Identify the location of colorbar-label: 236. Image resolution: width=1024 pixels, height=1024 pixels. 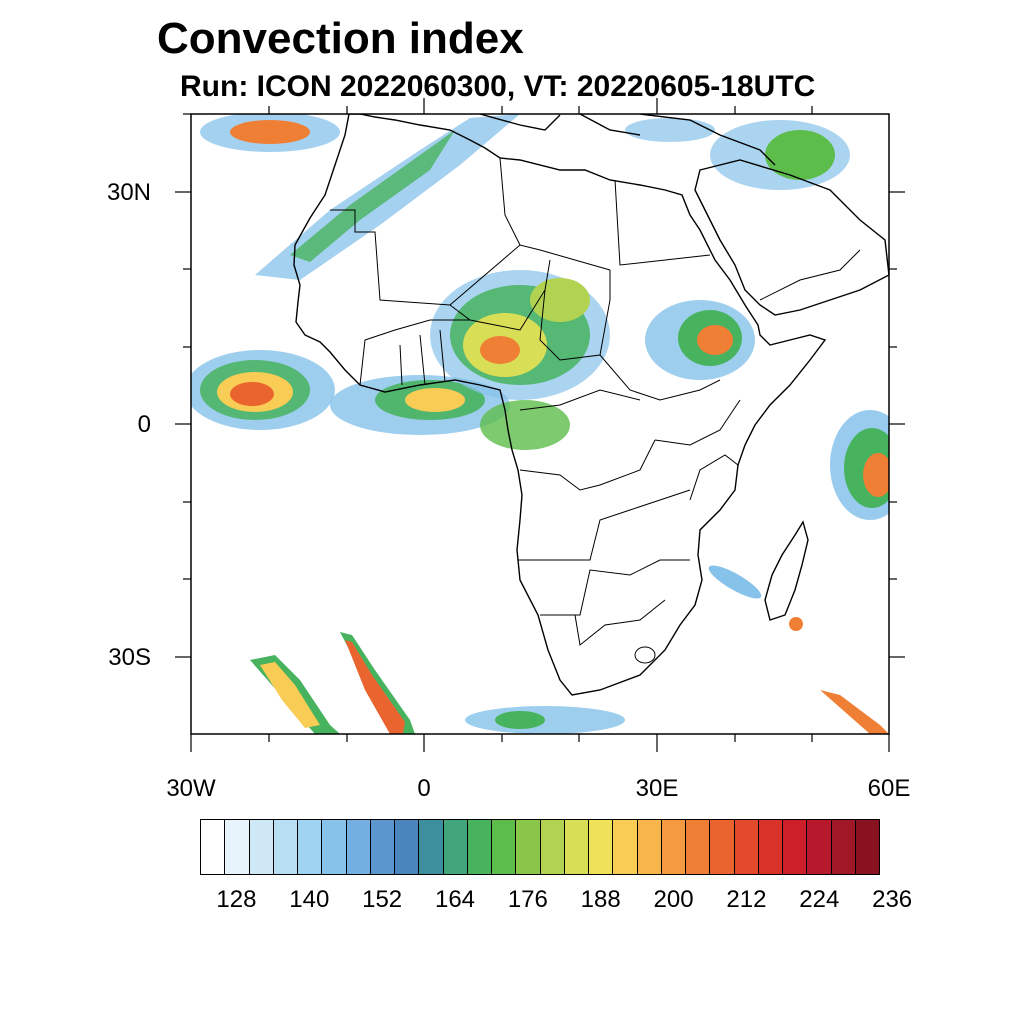
(892, 899).